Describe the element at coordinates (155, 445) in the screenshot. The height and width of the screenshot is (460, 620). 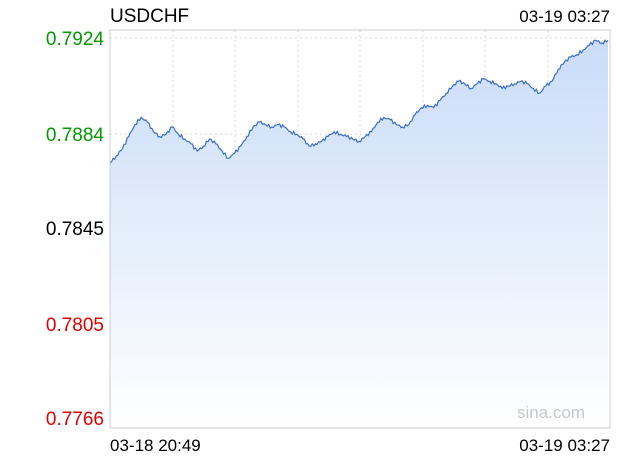
I see `x-label-start: 03-18 20:49` at that location.